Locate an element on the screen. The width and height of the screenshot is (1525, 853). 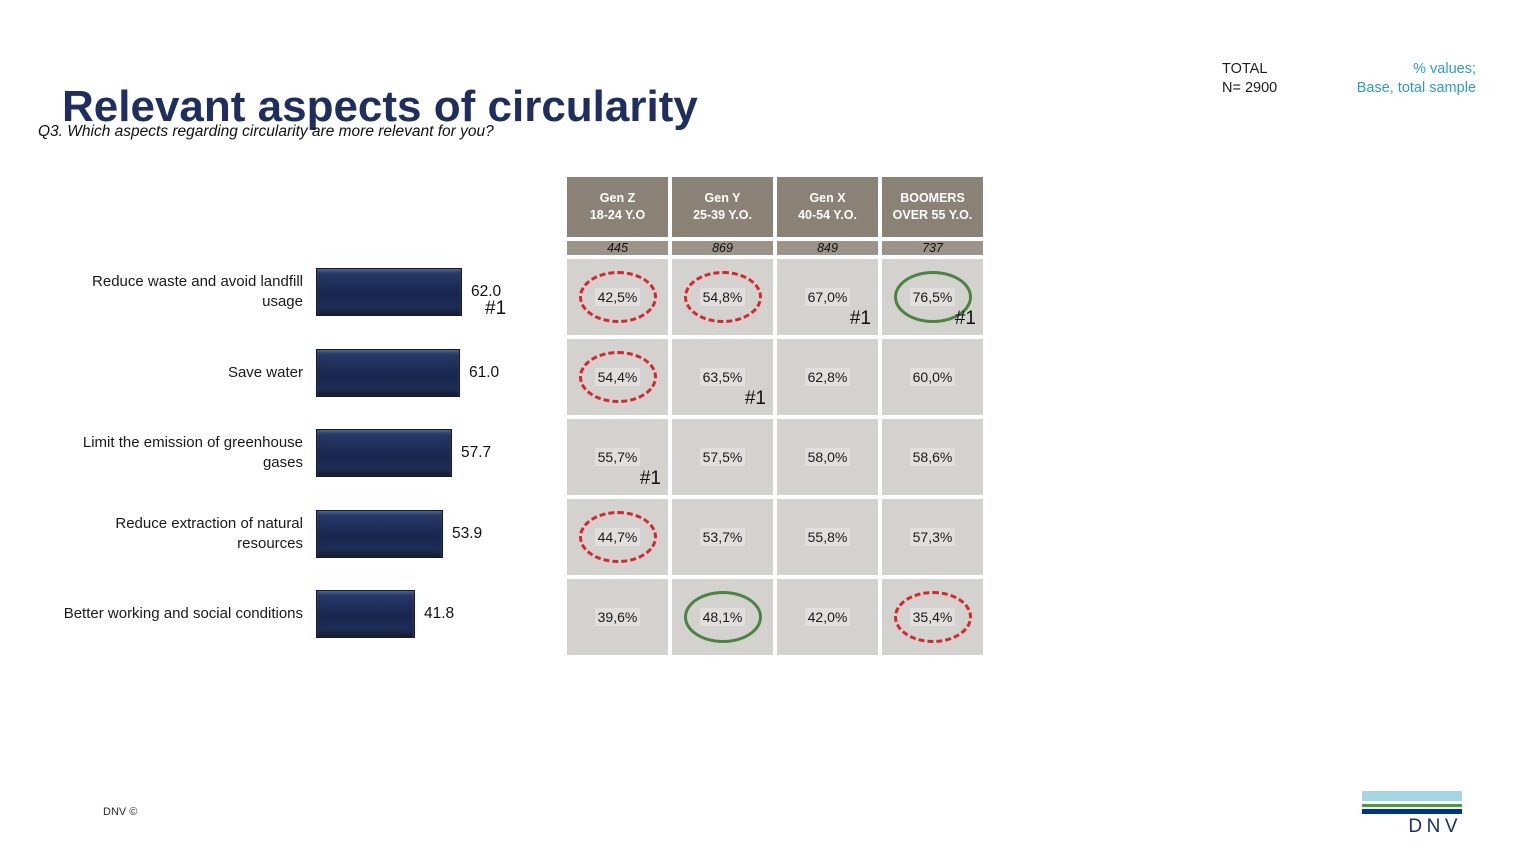
bar-row: Save water 61.0 is located at coordinates (310, 373).